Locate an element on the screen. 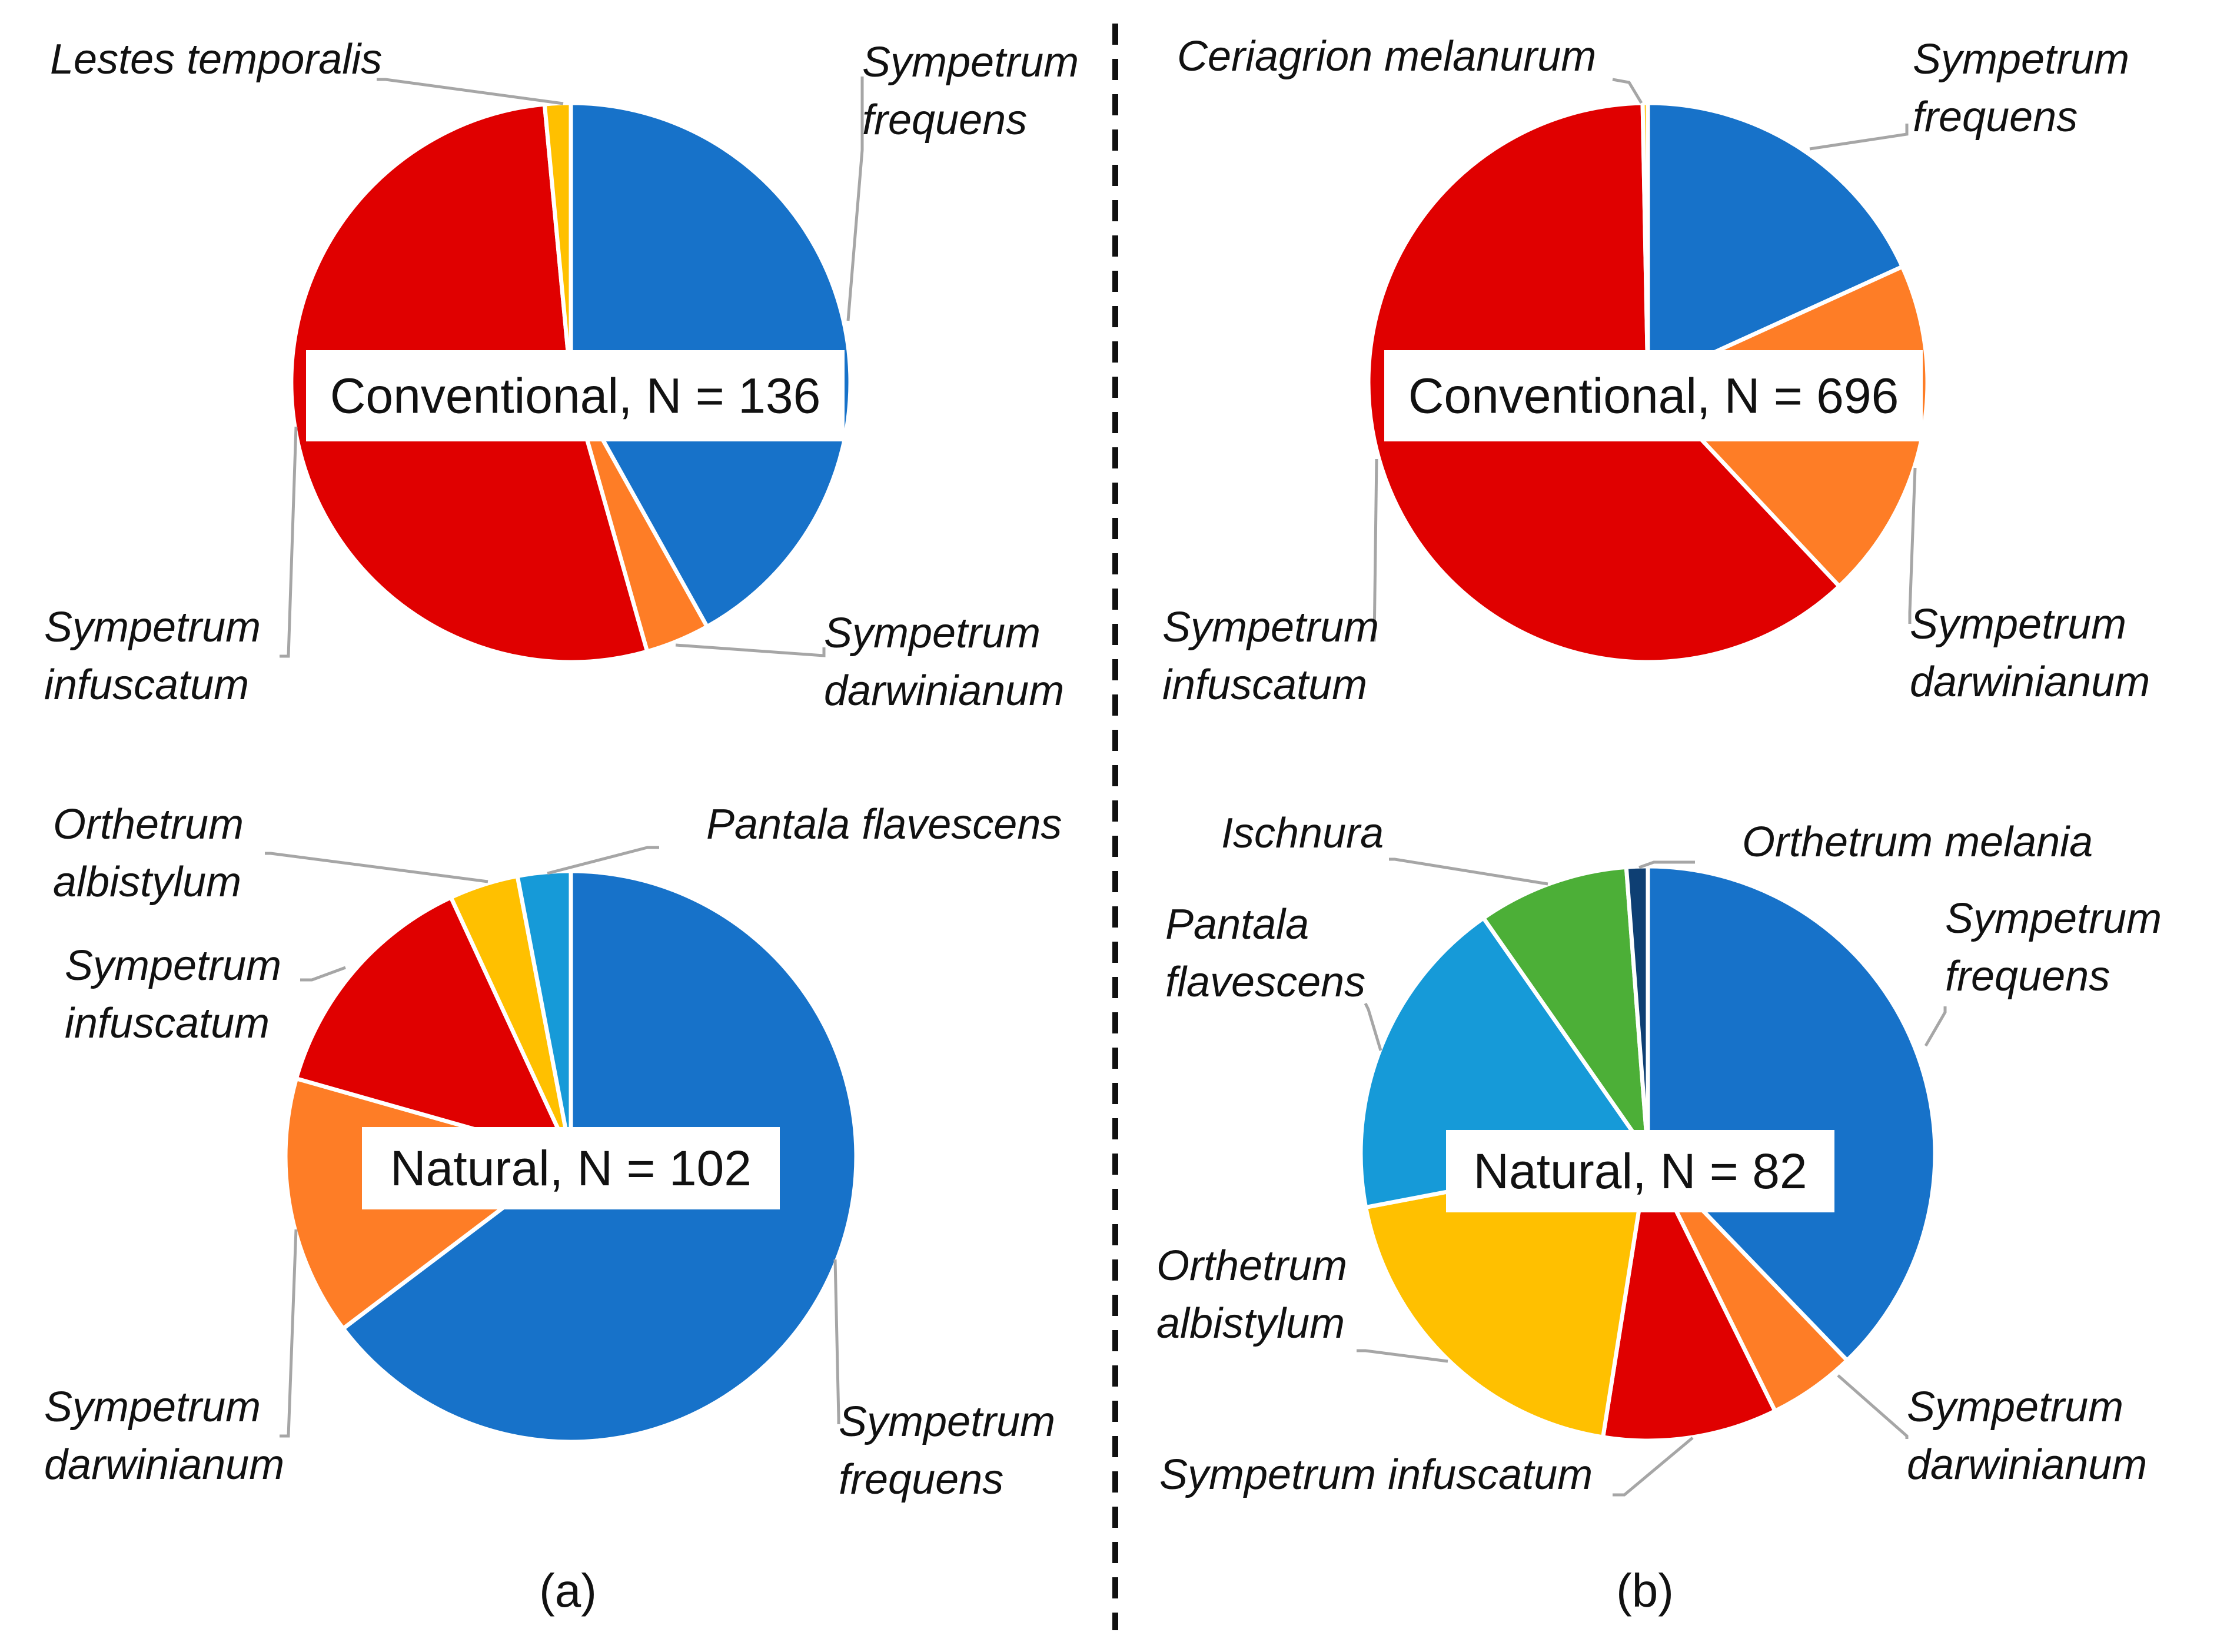 The width and height of the screenshot is (2217, 1652). chart-title: Natural, N = 102 is located at coordinates (571, 1168).